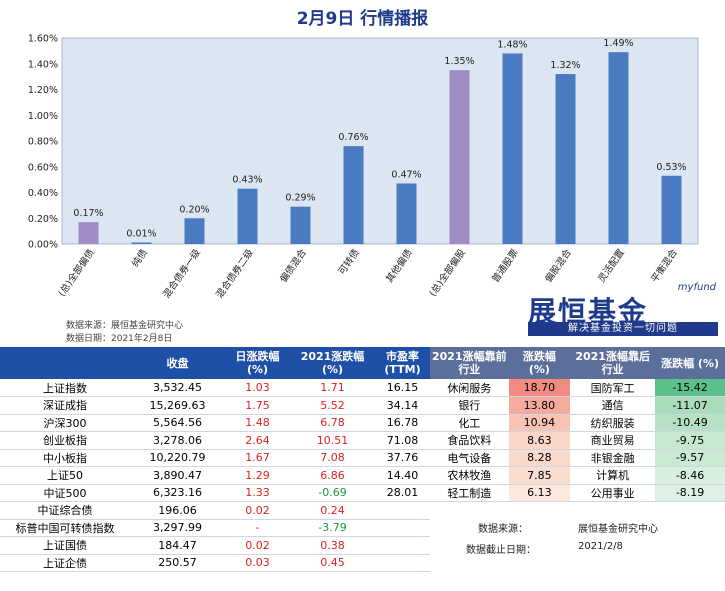  What do you see at coordinates (539, 363) in the screenshot?
I see `industry-header-top-change: 涨跌幅 (%)` at bounding box center [539, 363].